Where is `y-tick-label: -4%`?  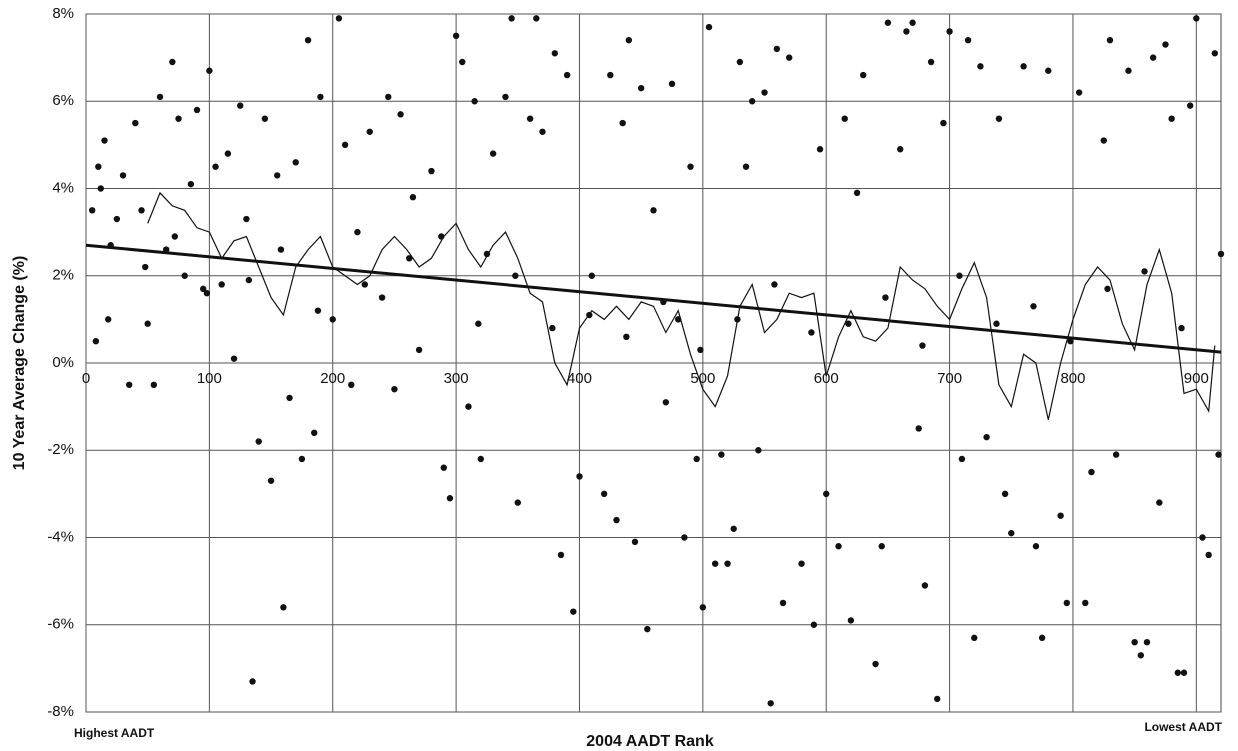
y-tick-label: -4% is located at coordinates (60, 536).